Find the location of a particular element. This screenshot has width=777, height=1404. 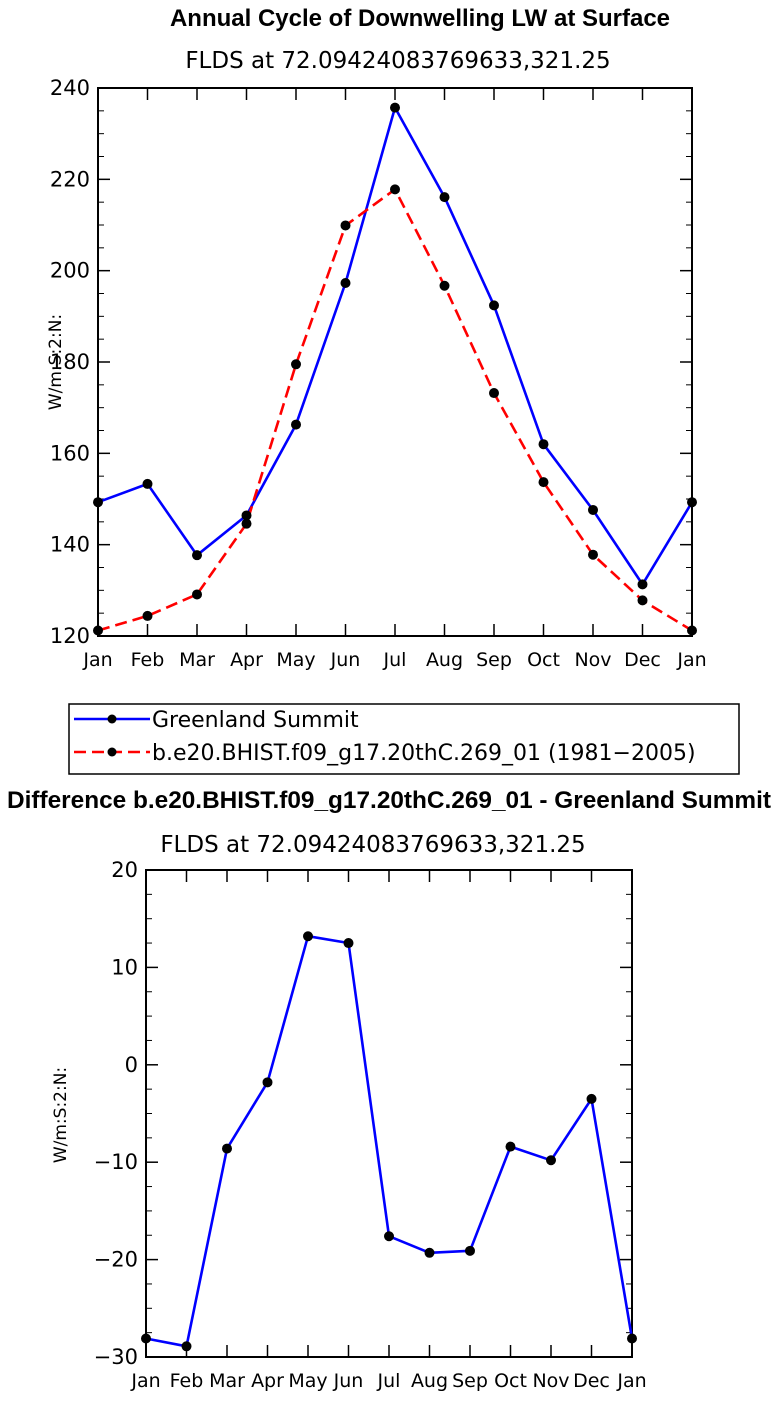

chart1-y-tick-label: 180 is located at coordinates (70, 362).